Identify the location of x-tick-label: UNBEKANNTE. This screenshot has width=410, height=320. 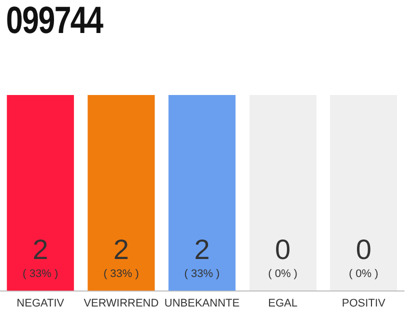
(202, 303).